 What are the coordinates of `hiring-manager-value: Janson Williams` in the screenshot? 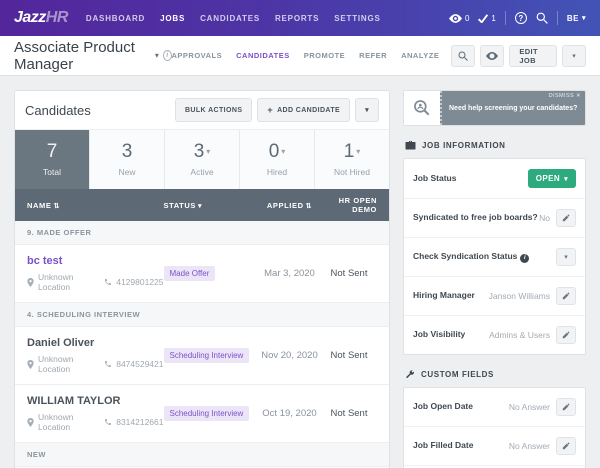 It's located at (519, 296).